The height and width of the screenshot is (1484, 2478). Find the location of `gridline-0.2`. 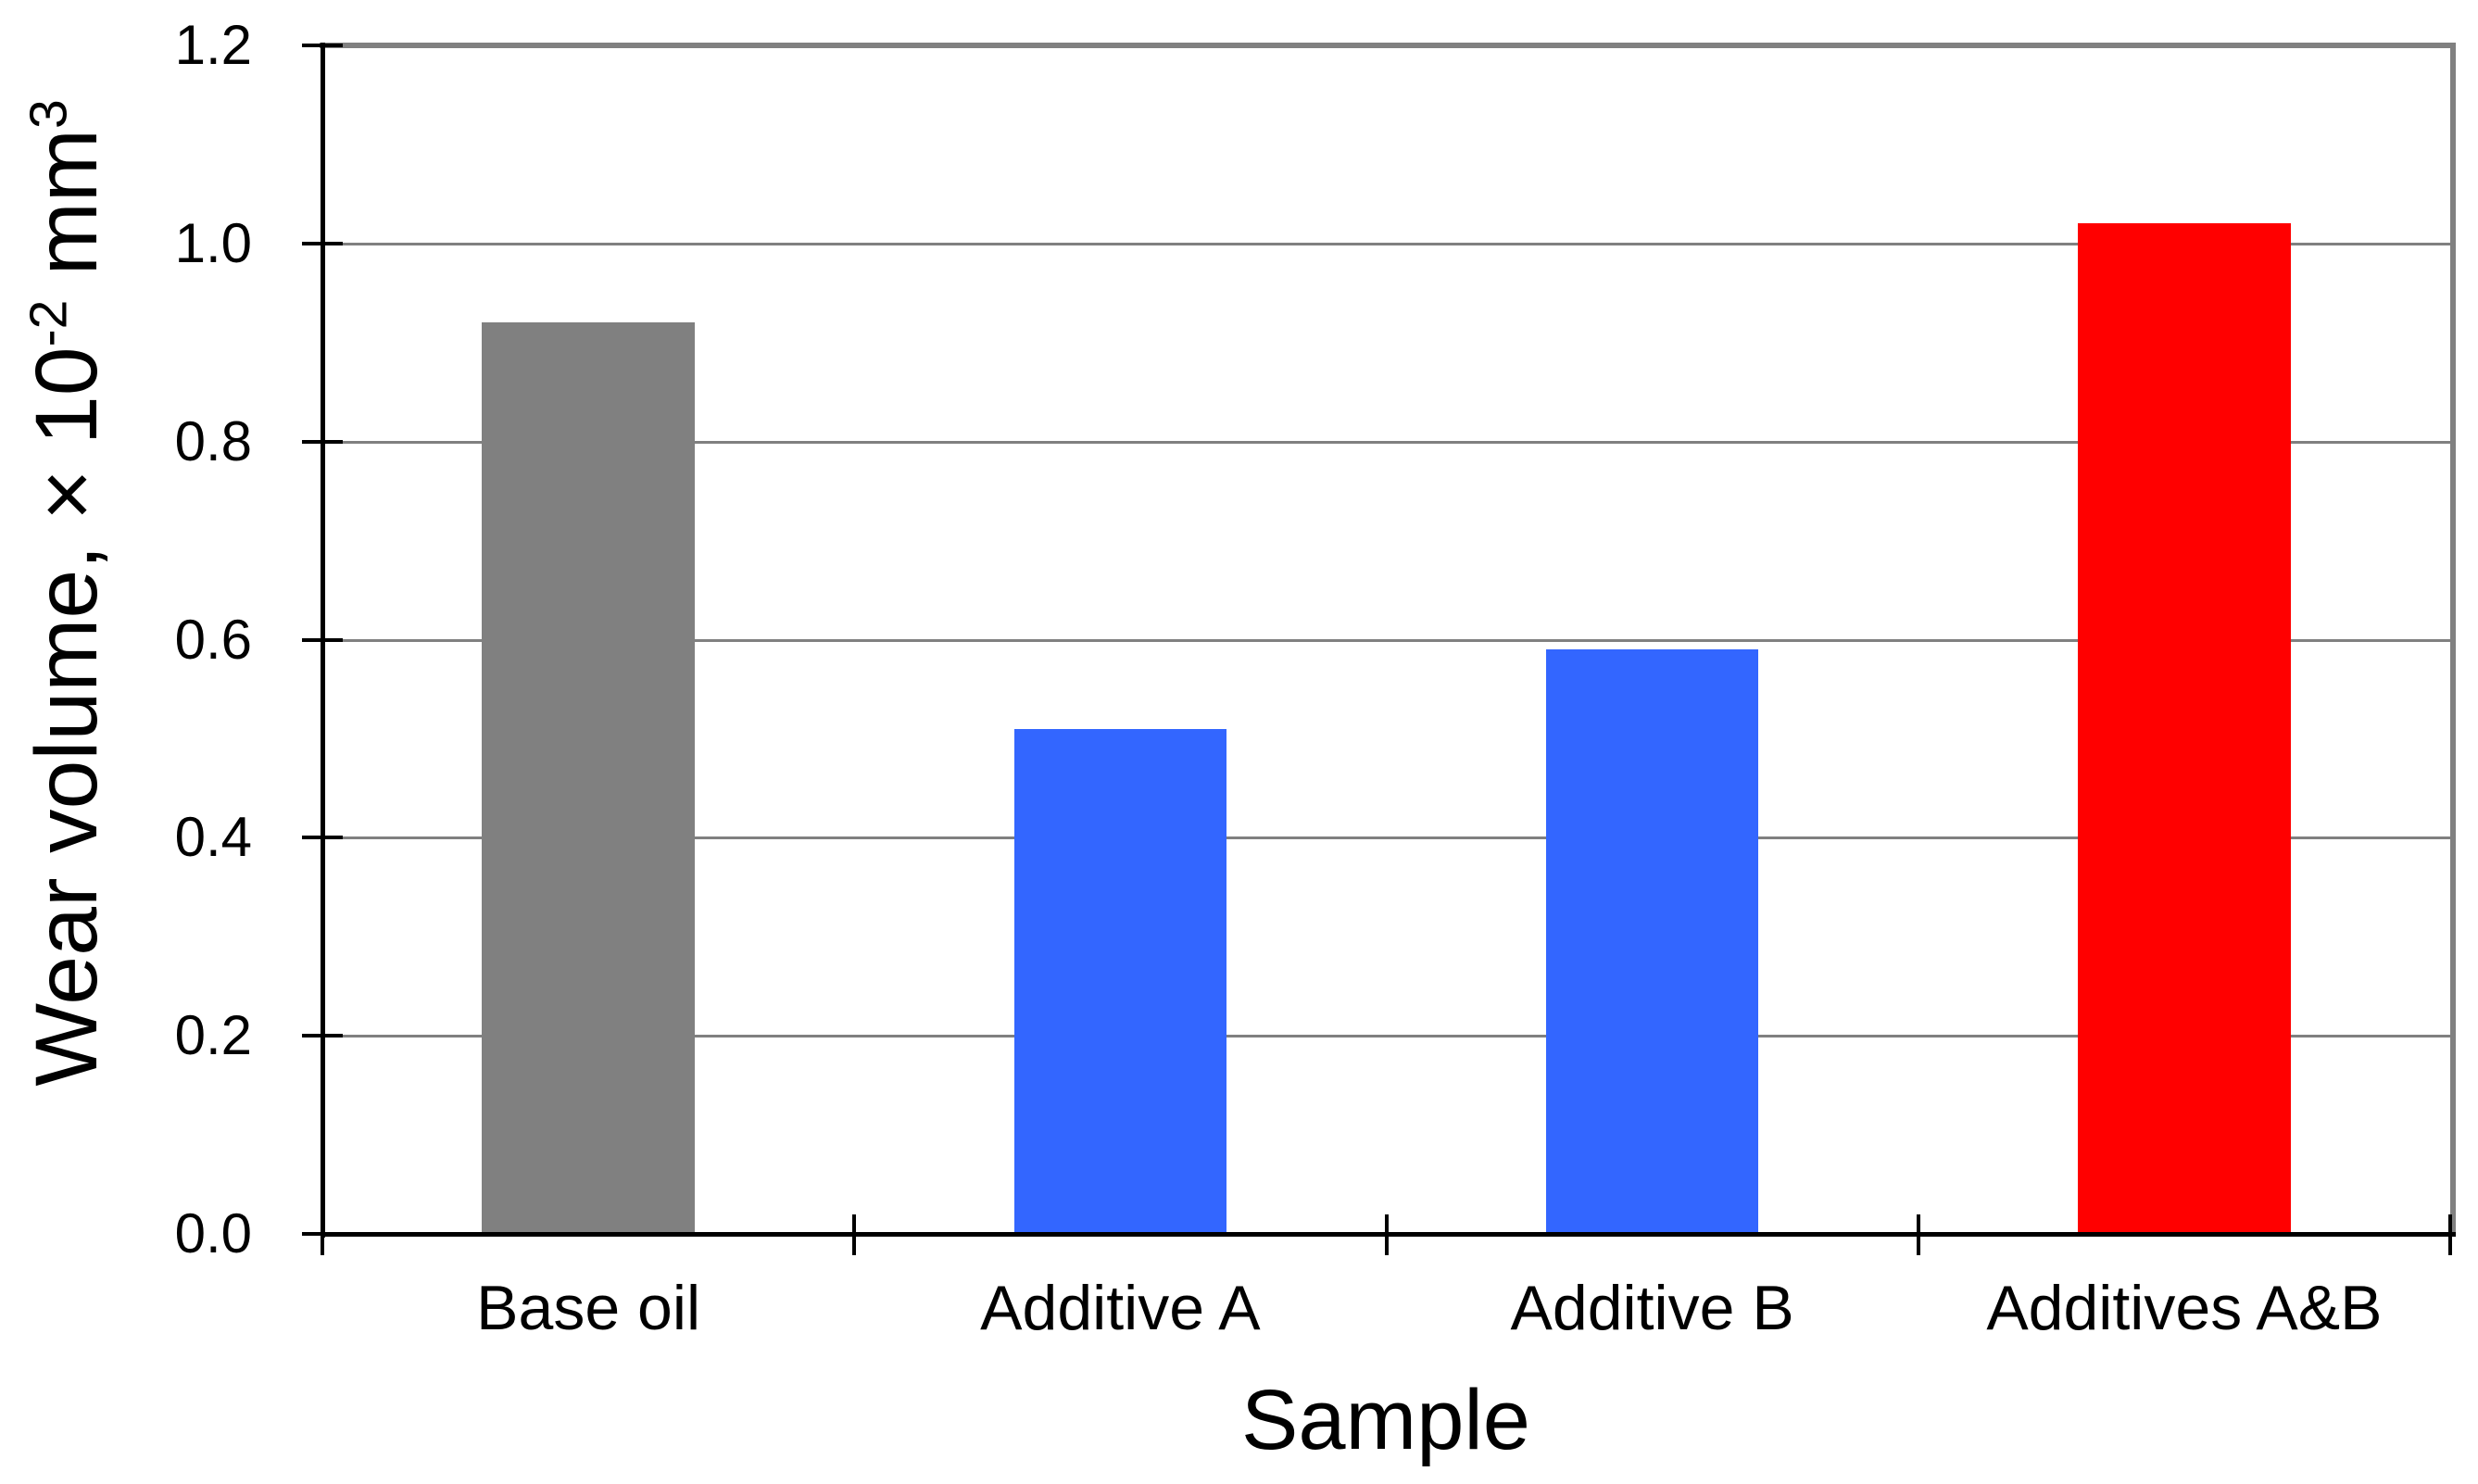

gridline-0.2 is located at coordinates (1386, 1036).